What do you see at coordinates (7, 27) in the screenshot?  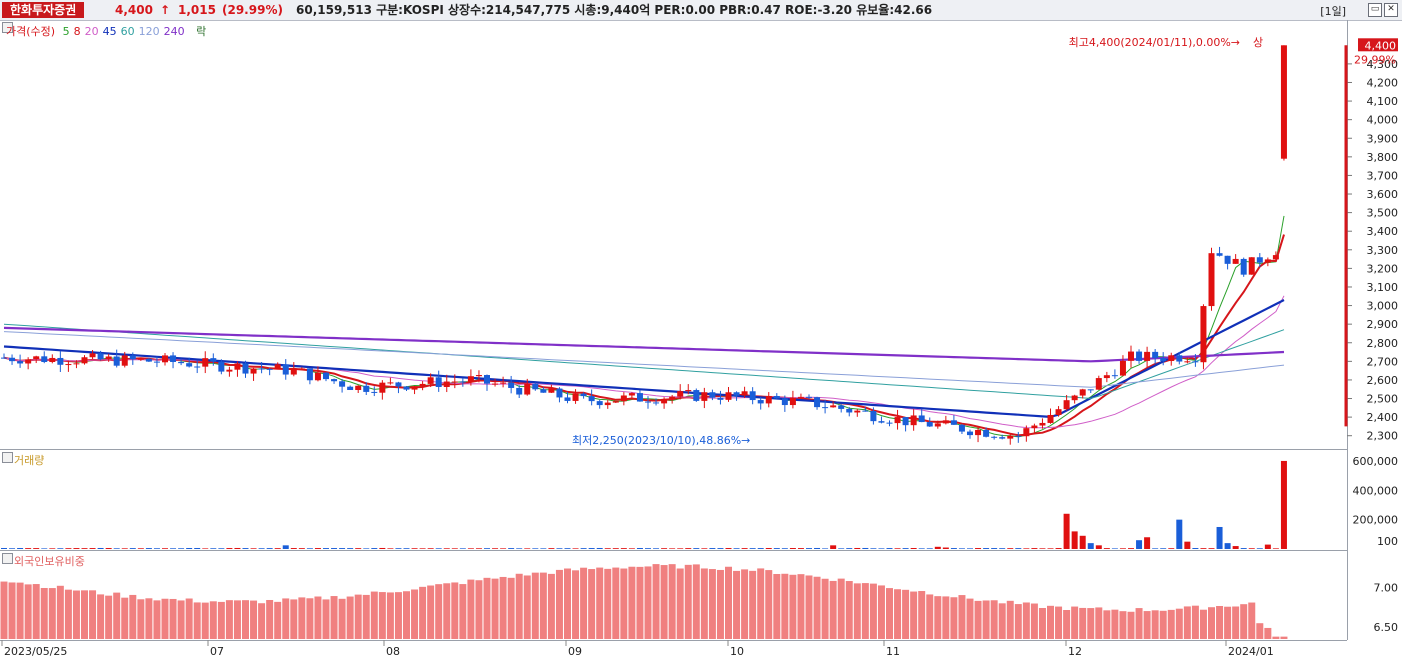 I see `panel-menu-icon` at bounding box center [7, 27].